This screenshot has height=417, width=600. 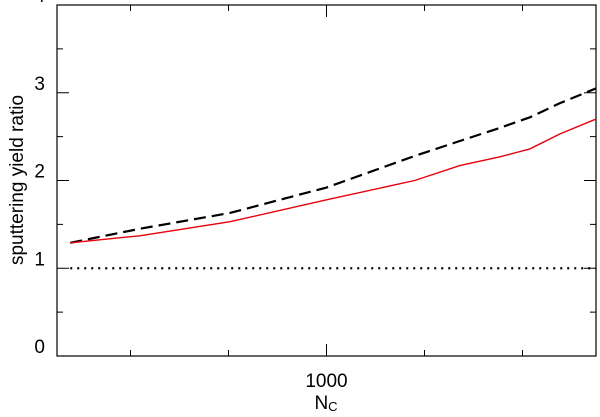 What do you see at coordinates (39, 84) in the screenshot?
I see `y-tick-label: 3` at bounding box center [39, 84].